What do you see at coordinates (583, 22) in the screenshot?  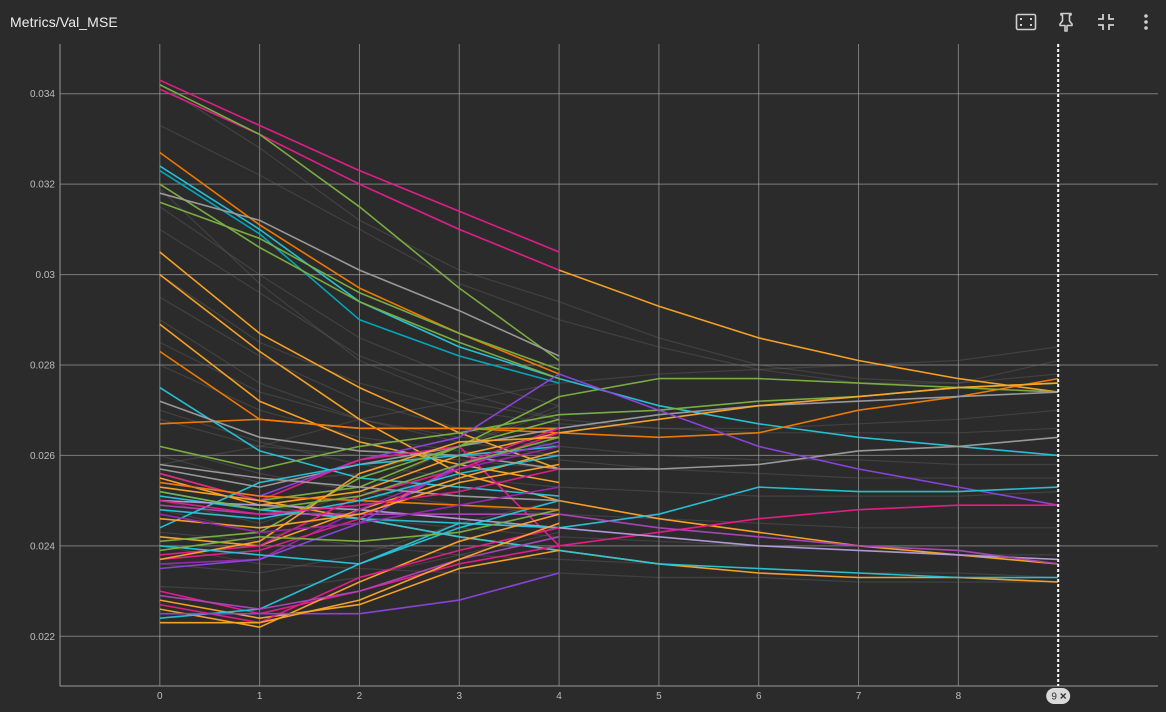 I see `card-header: Metrics/Val_MSE` at bounding box center [583, 22].